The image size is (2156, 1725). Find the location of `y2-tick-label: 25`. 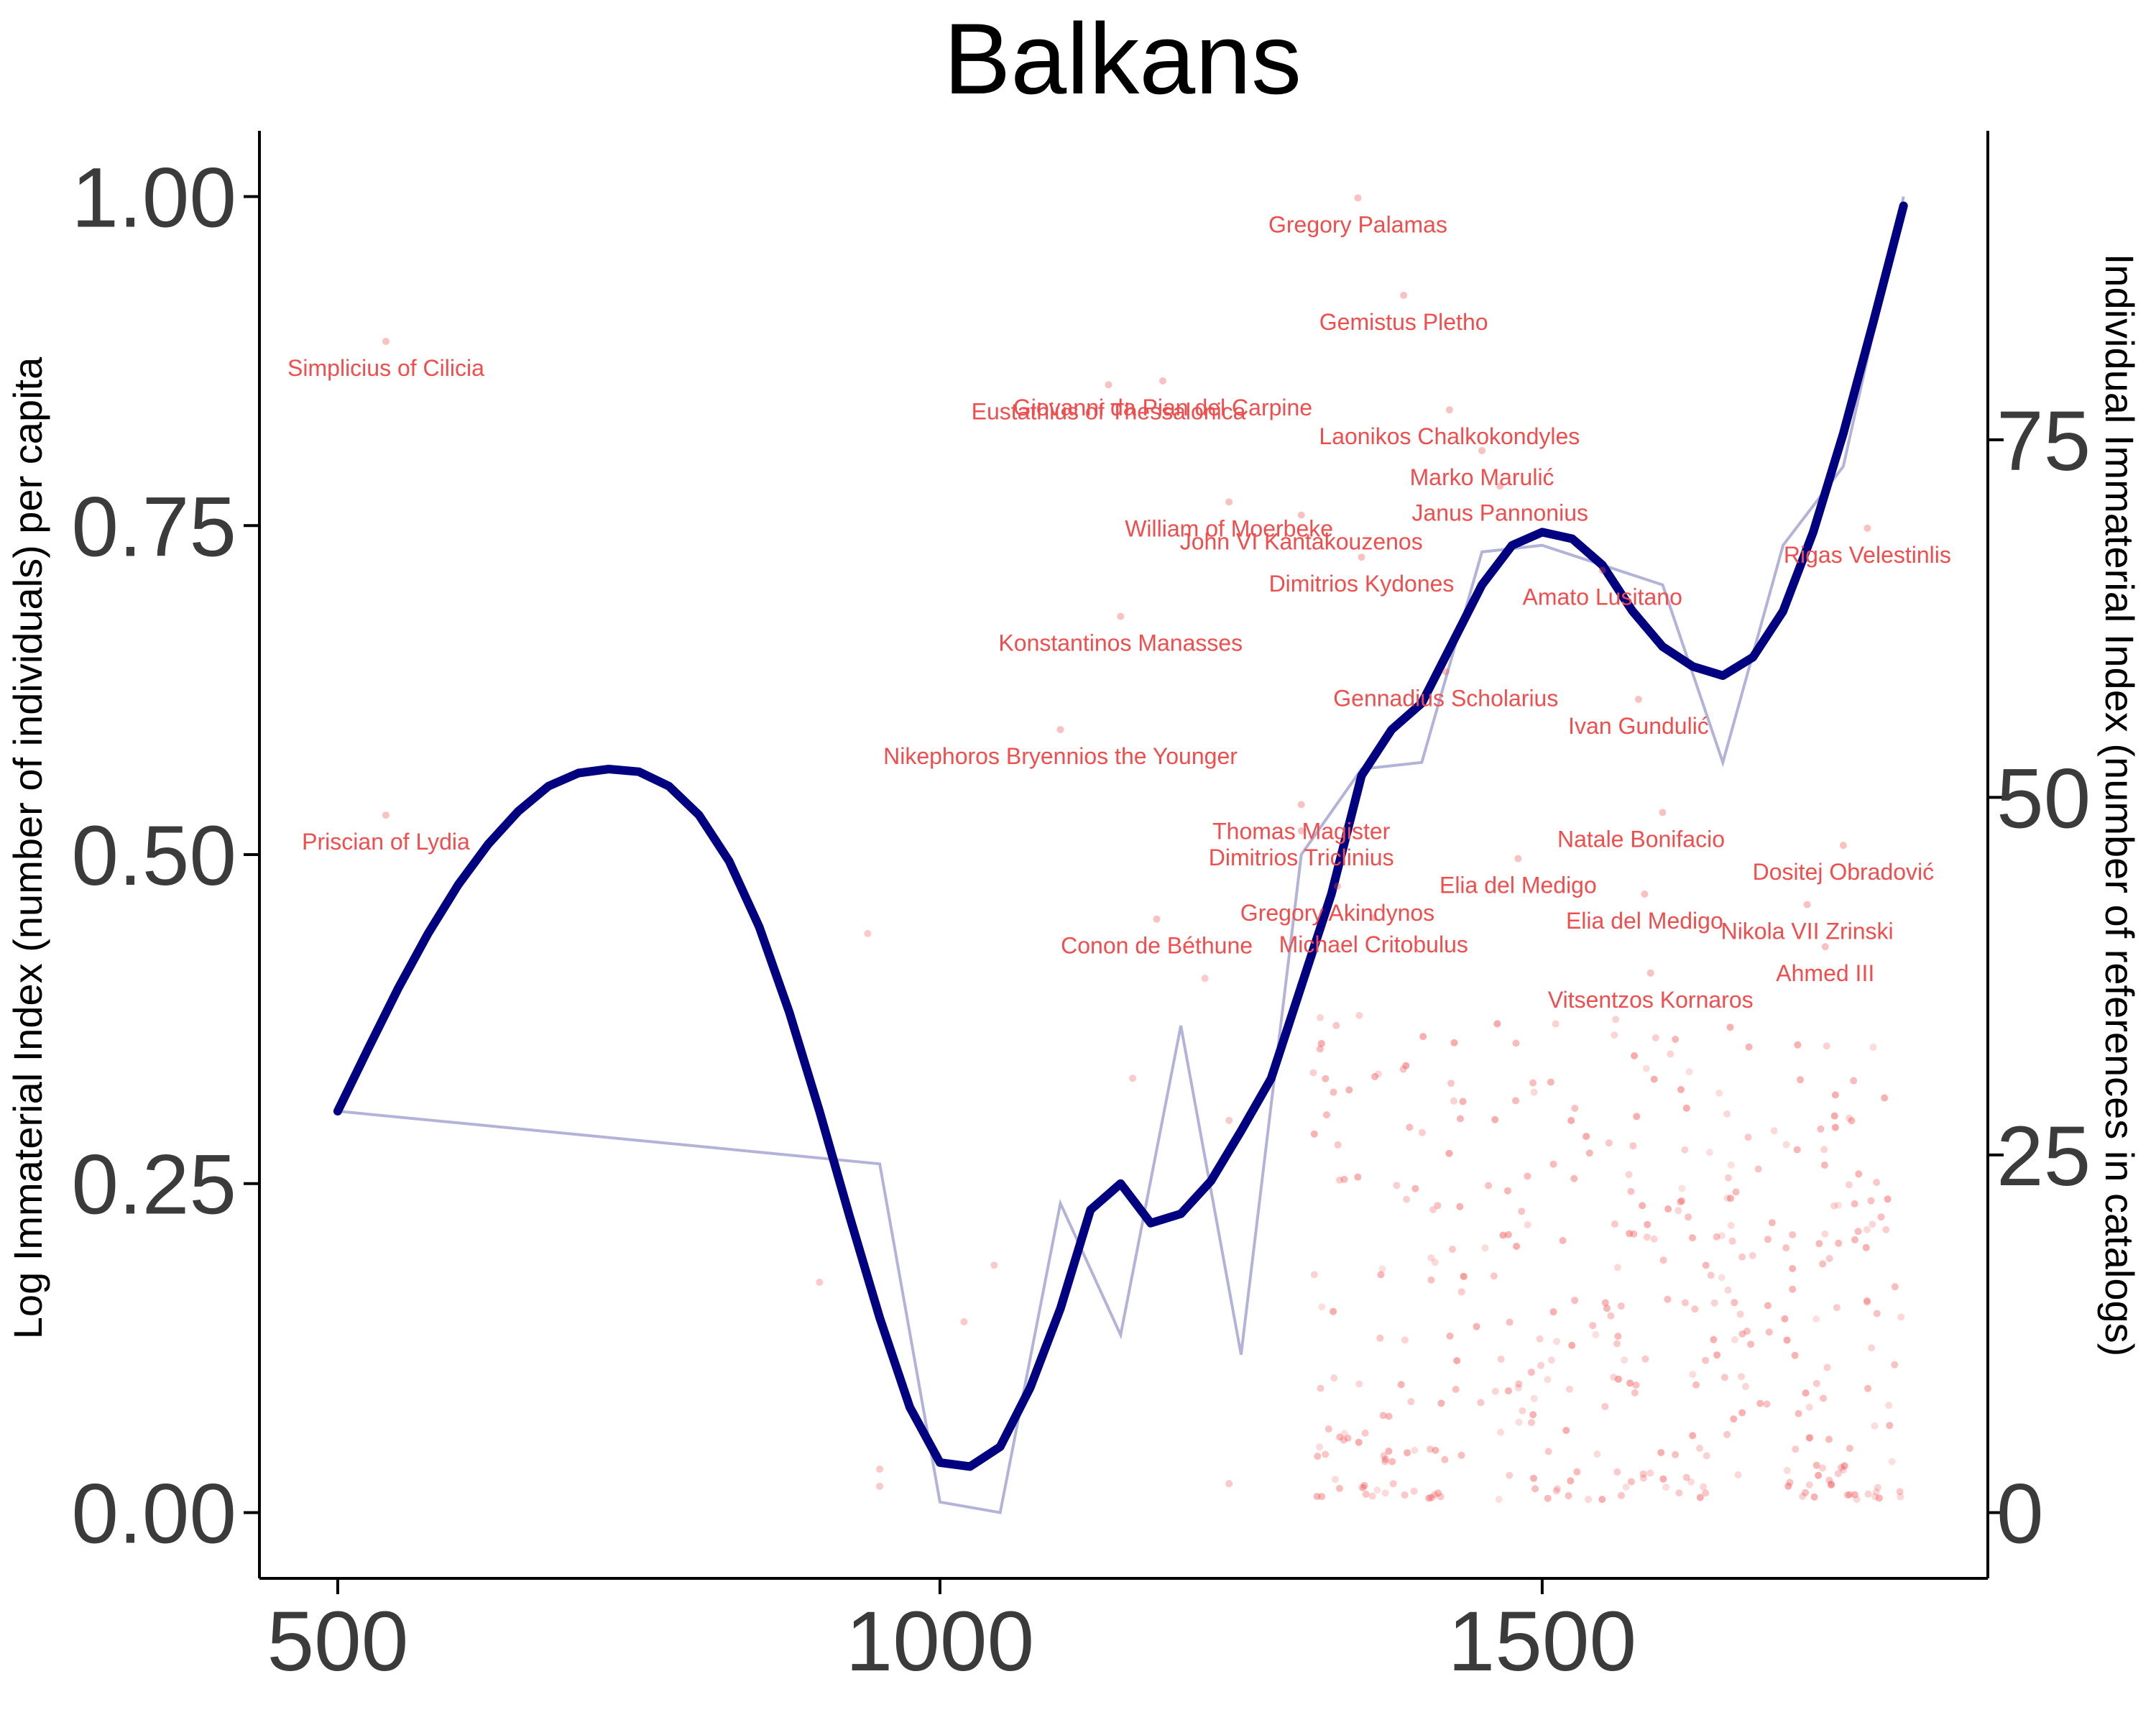

y2-tick-label: 25 is located at coordinates (2044, 1156).